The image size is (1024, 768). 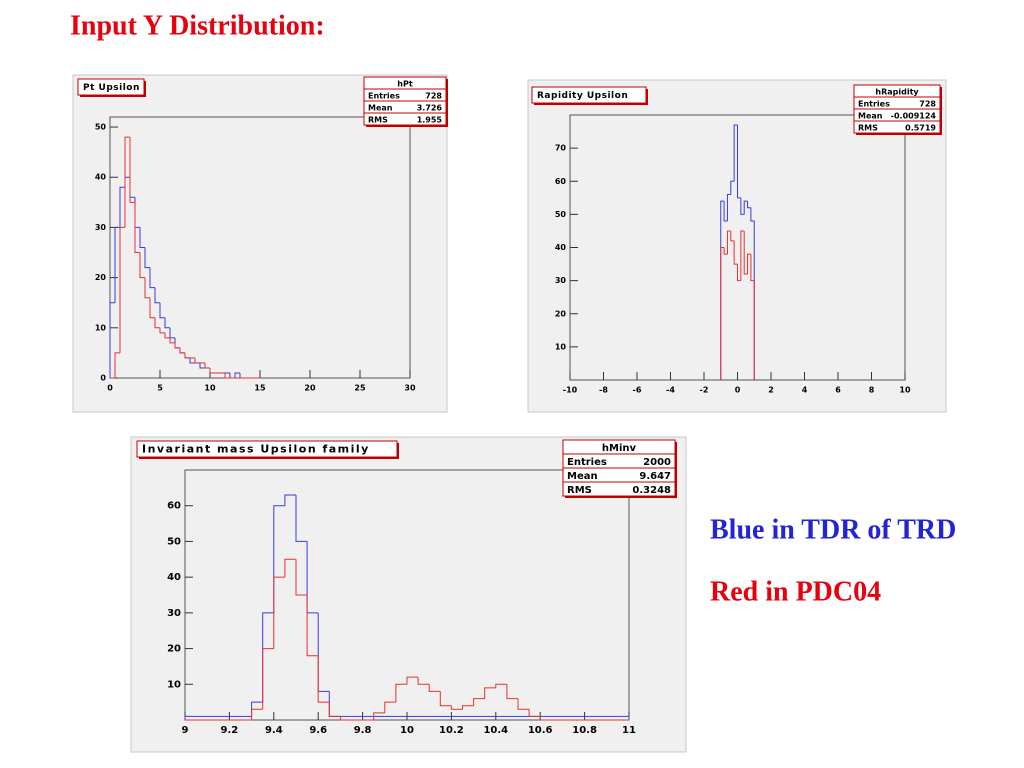 I want to click on x-tick-label: 5, so click(x=160, y=388).